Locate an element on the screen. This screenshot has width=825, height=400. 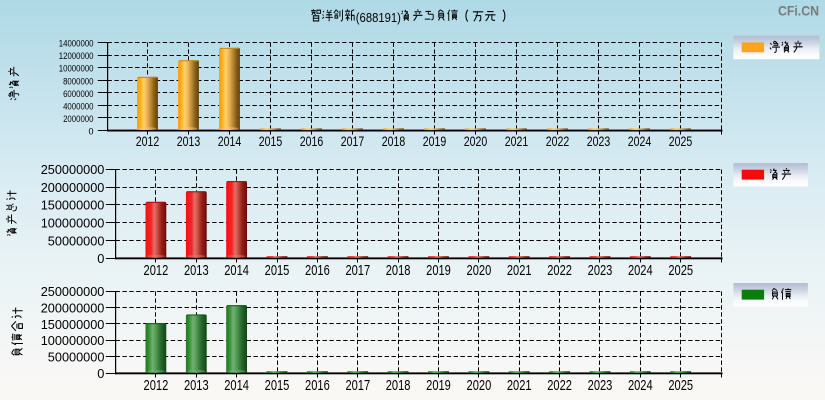
svg-text: 4000000 is located at coordinates (78, 107).